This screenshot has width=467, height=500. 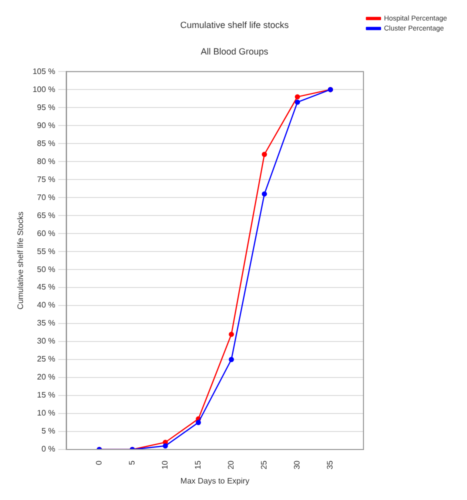 I want to click on chart-title: Cumulative shelf life stocks, so click(x=235, y=25).